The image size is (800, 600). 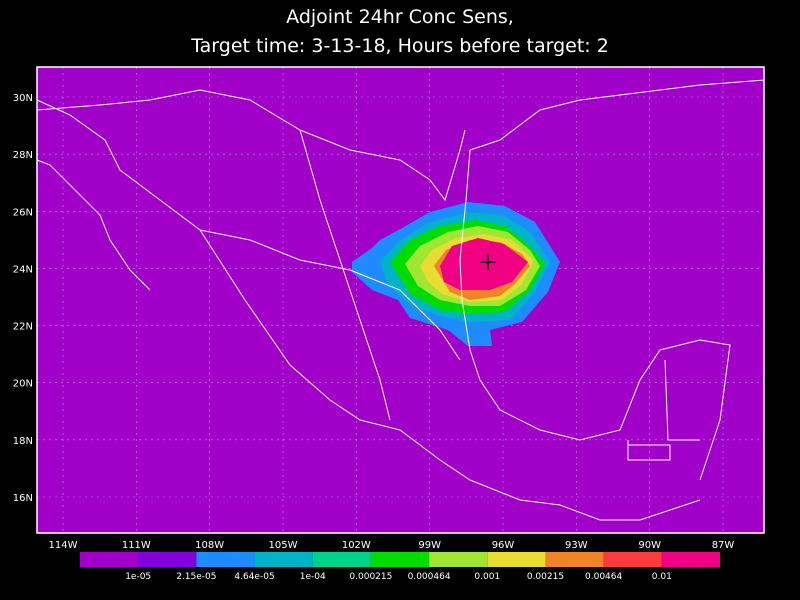 I want to click on lat-label: 16N, so click(x=23, y=498).